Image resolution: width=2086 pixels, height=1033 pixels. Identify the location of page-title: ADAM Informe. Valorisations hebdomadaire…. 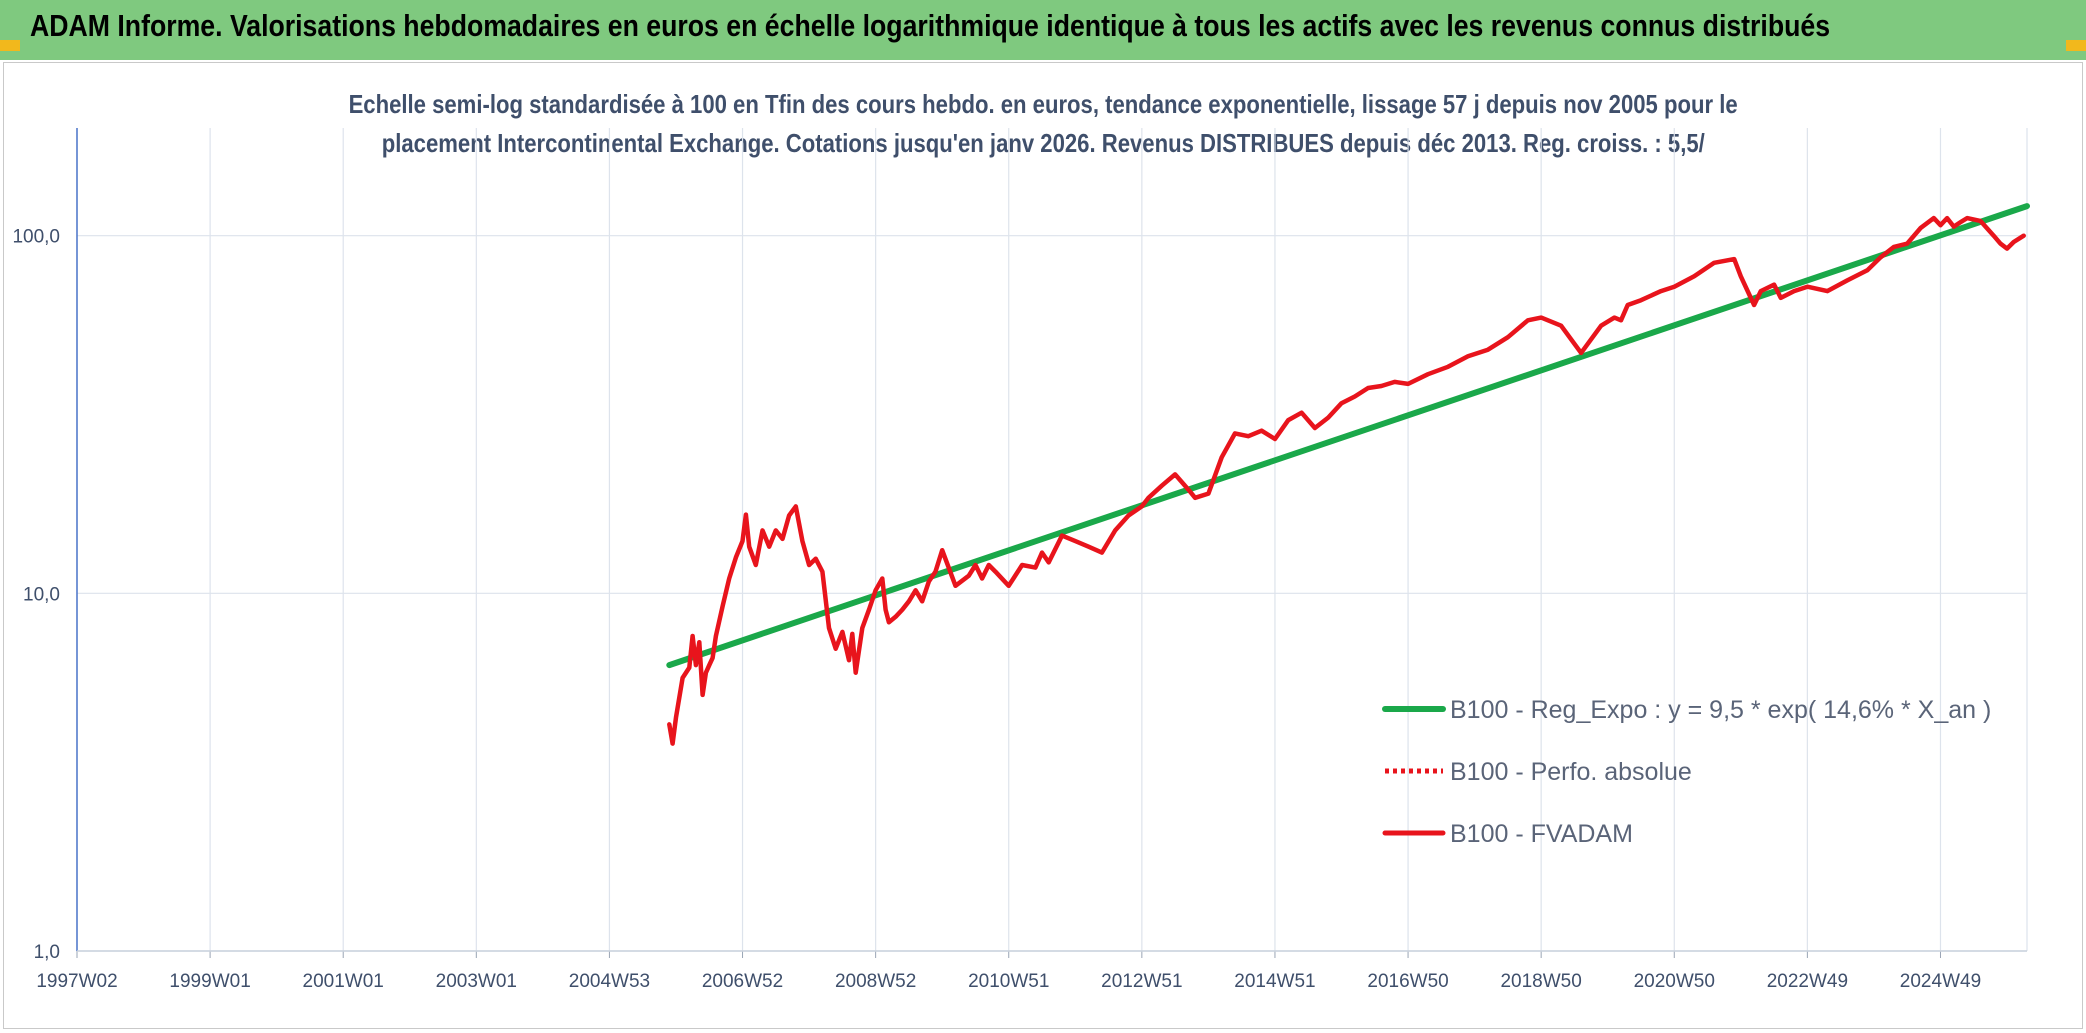
(930, 25).